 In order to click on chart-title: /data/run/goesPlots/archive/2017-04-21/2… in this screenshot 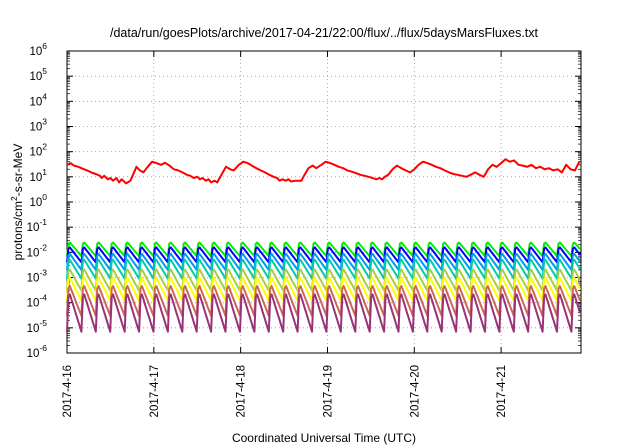, I will do `click(324, 33)`.